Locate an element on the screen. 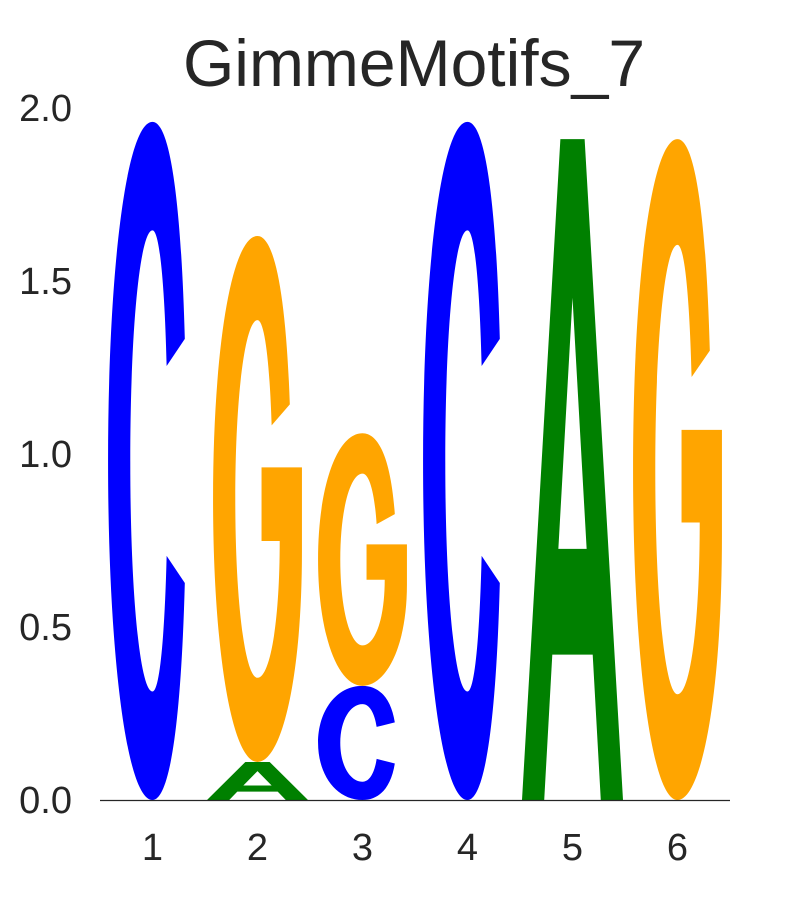  y-axis-tick-labels: 0.0 0.5 1.0 1.5 2.0 is located at coordinates (45, 455).